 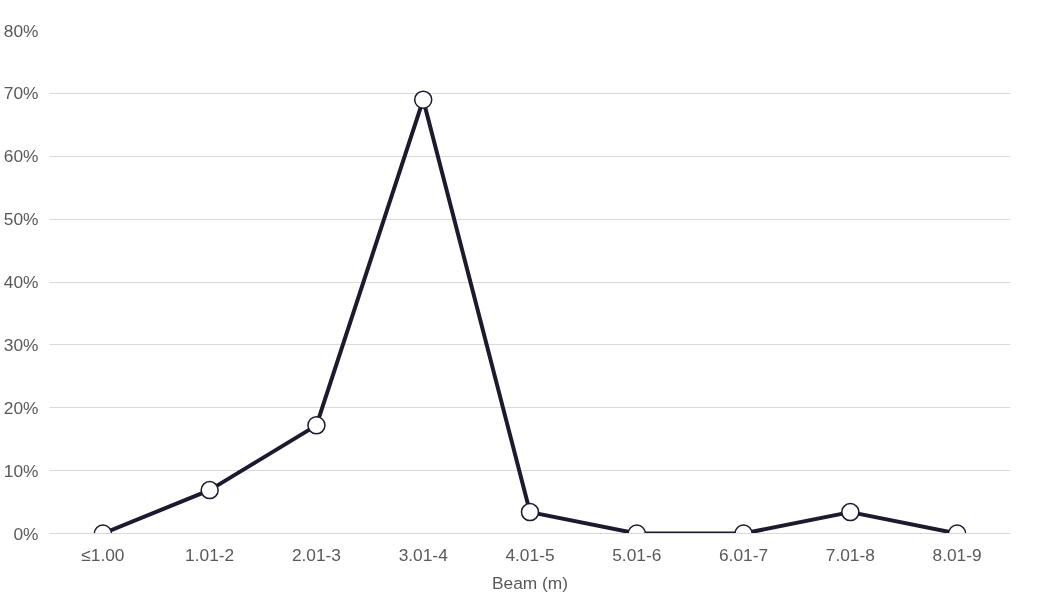 I want to click on x-tick-label: 1.01-2, so click(x=210, y=554).